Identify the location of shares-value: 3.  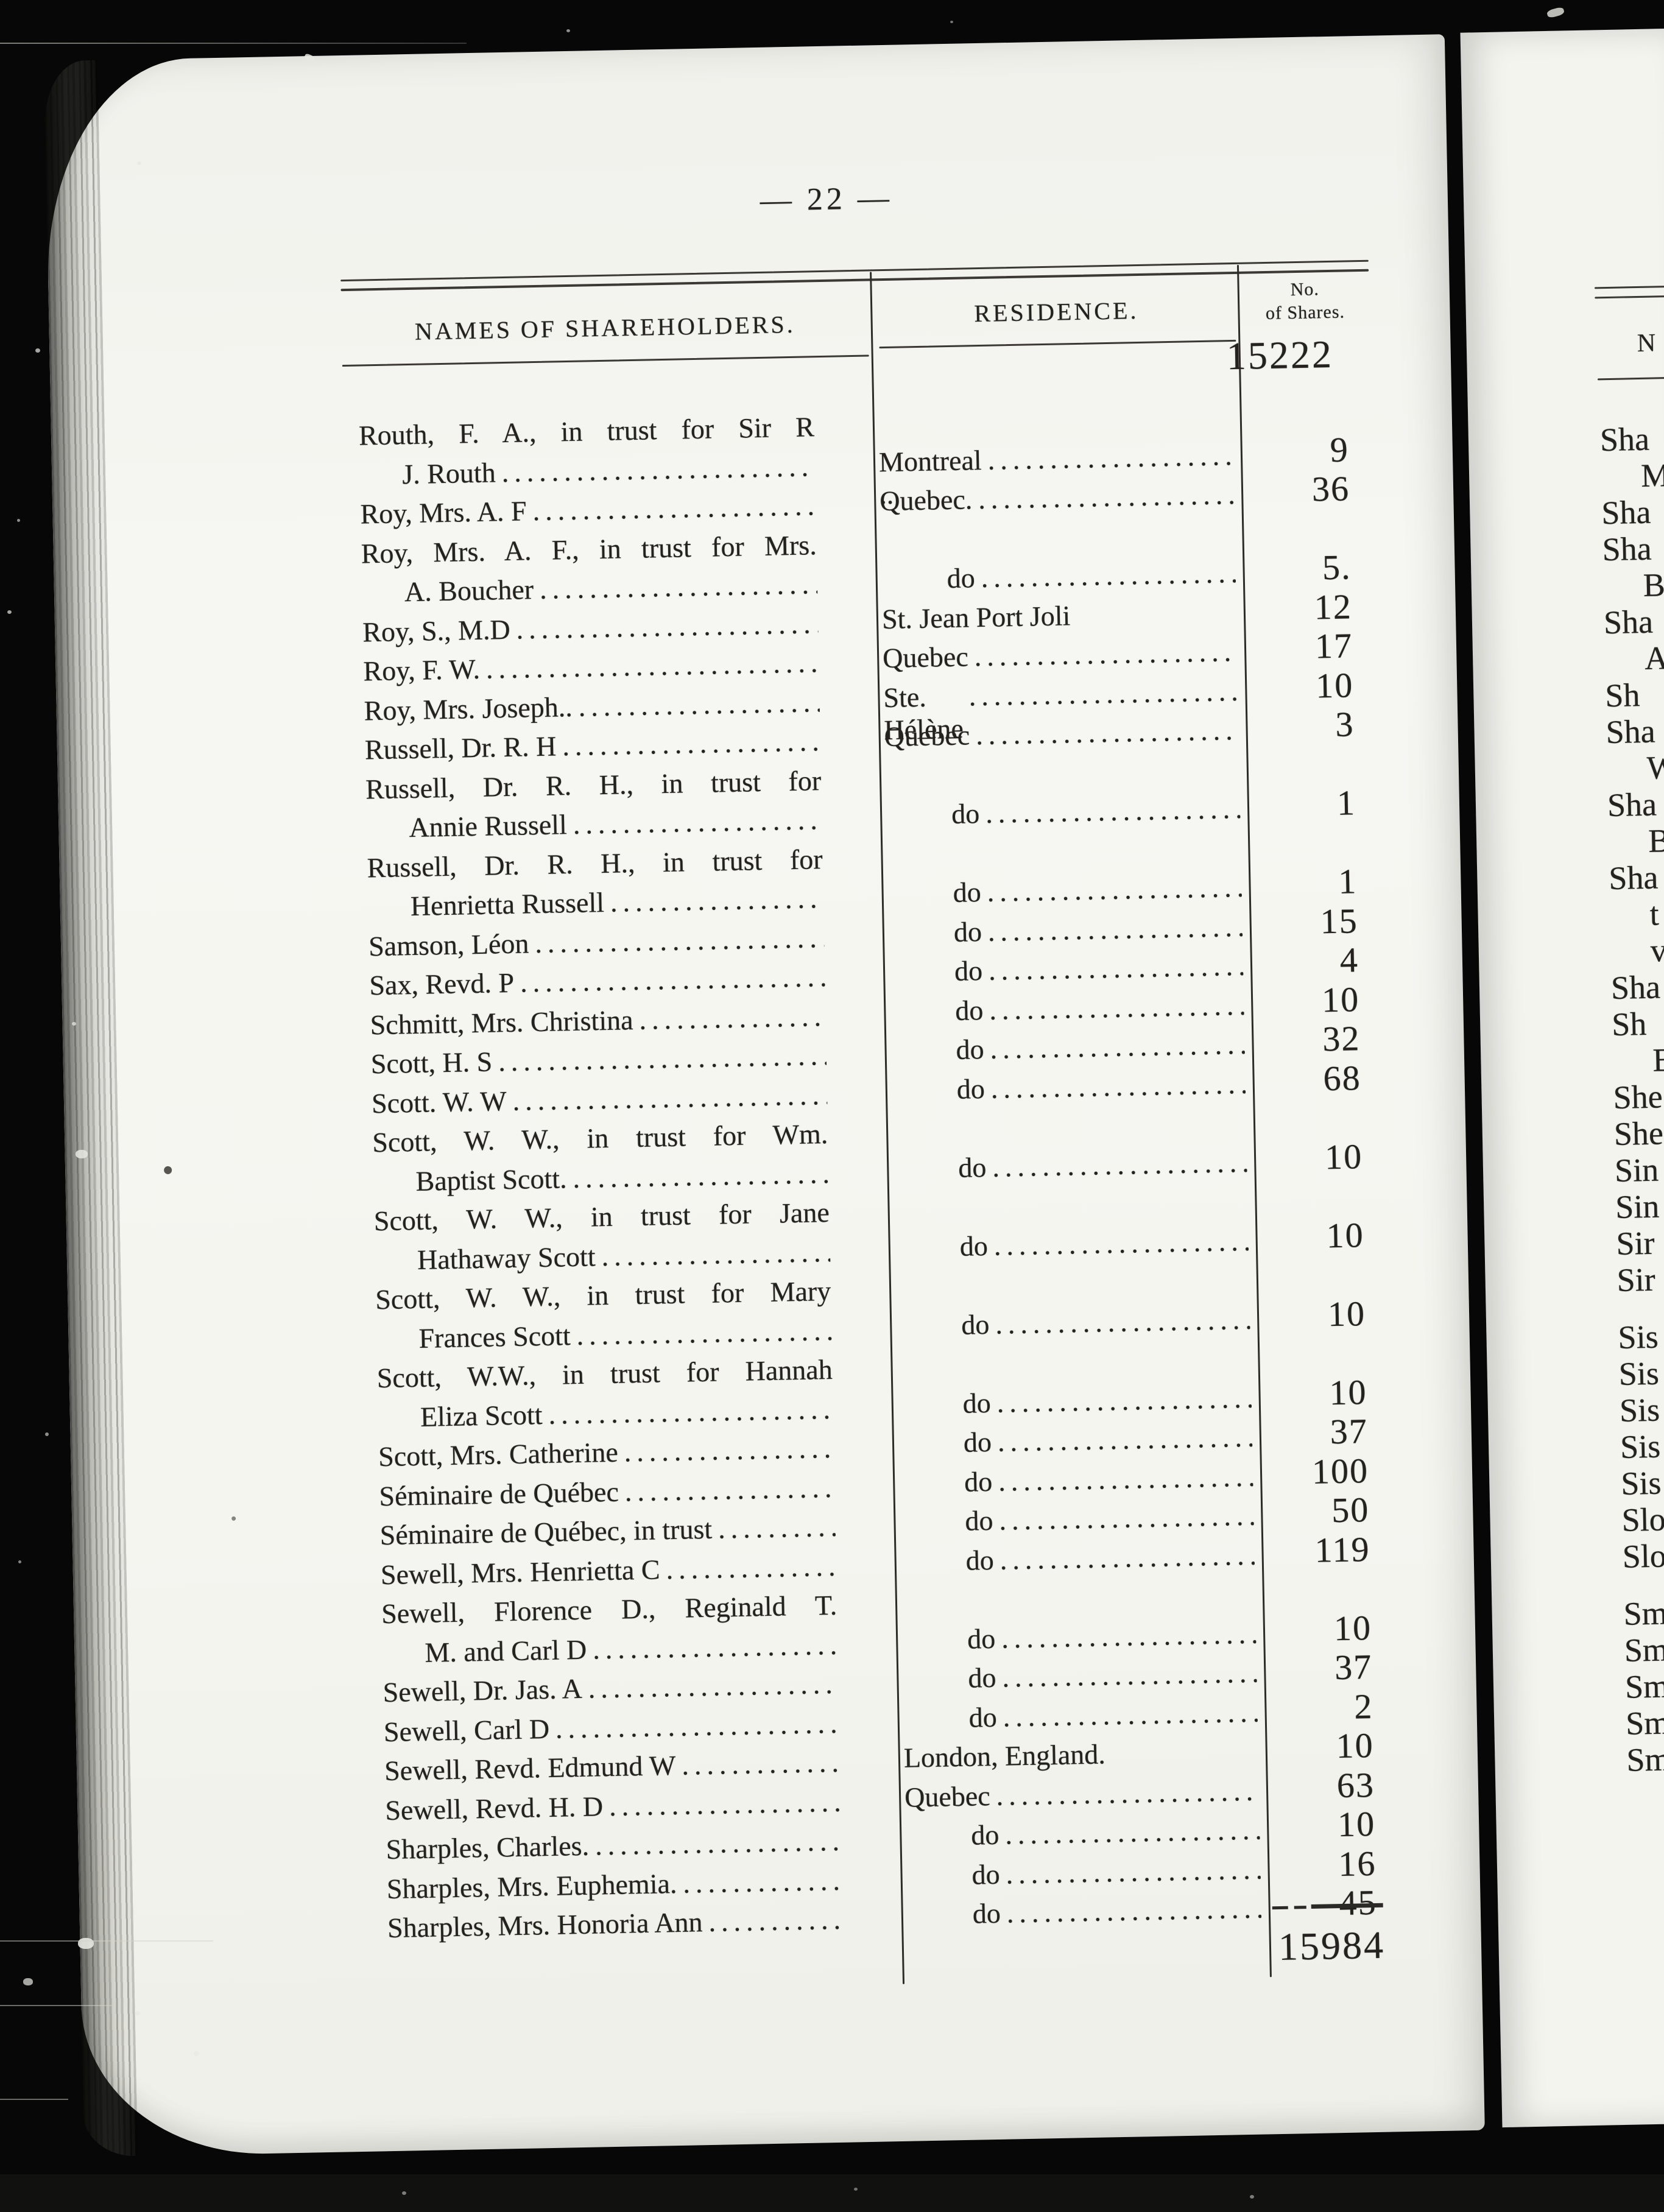
(1345, 724).